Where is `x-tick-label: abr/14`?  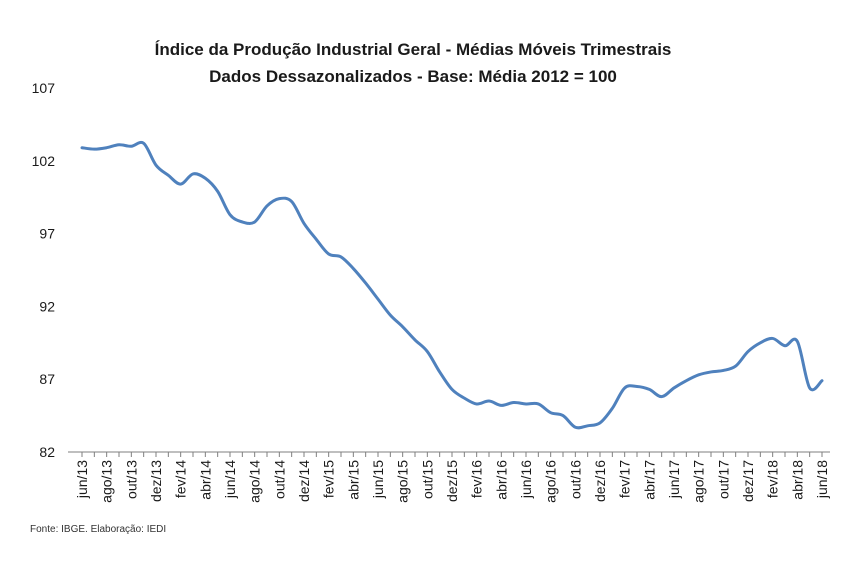 x-tick-label: abr/14 is located at coordinates (205, 480).